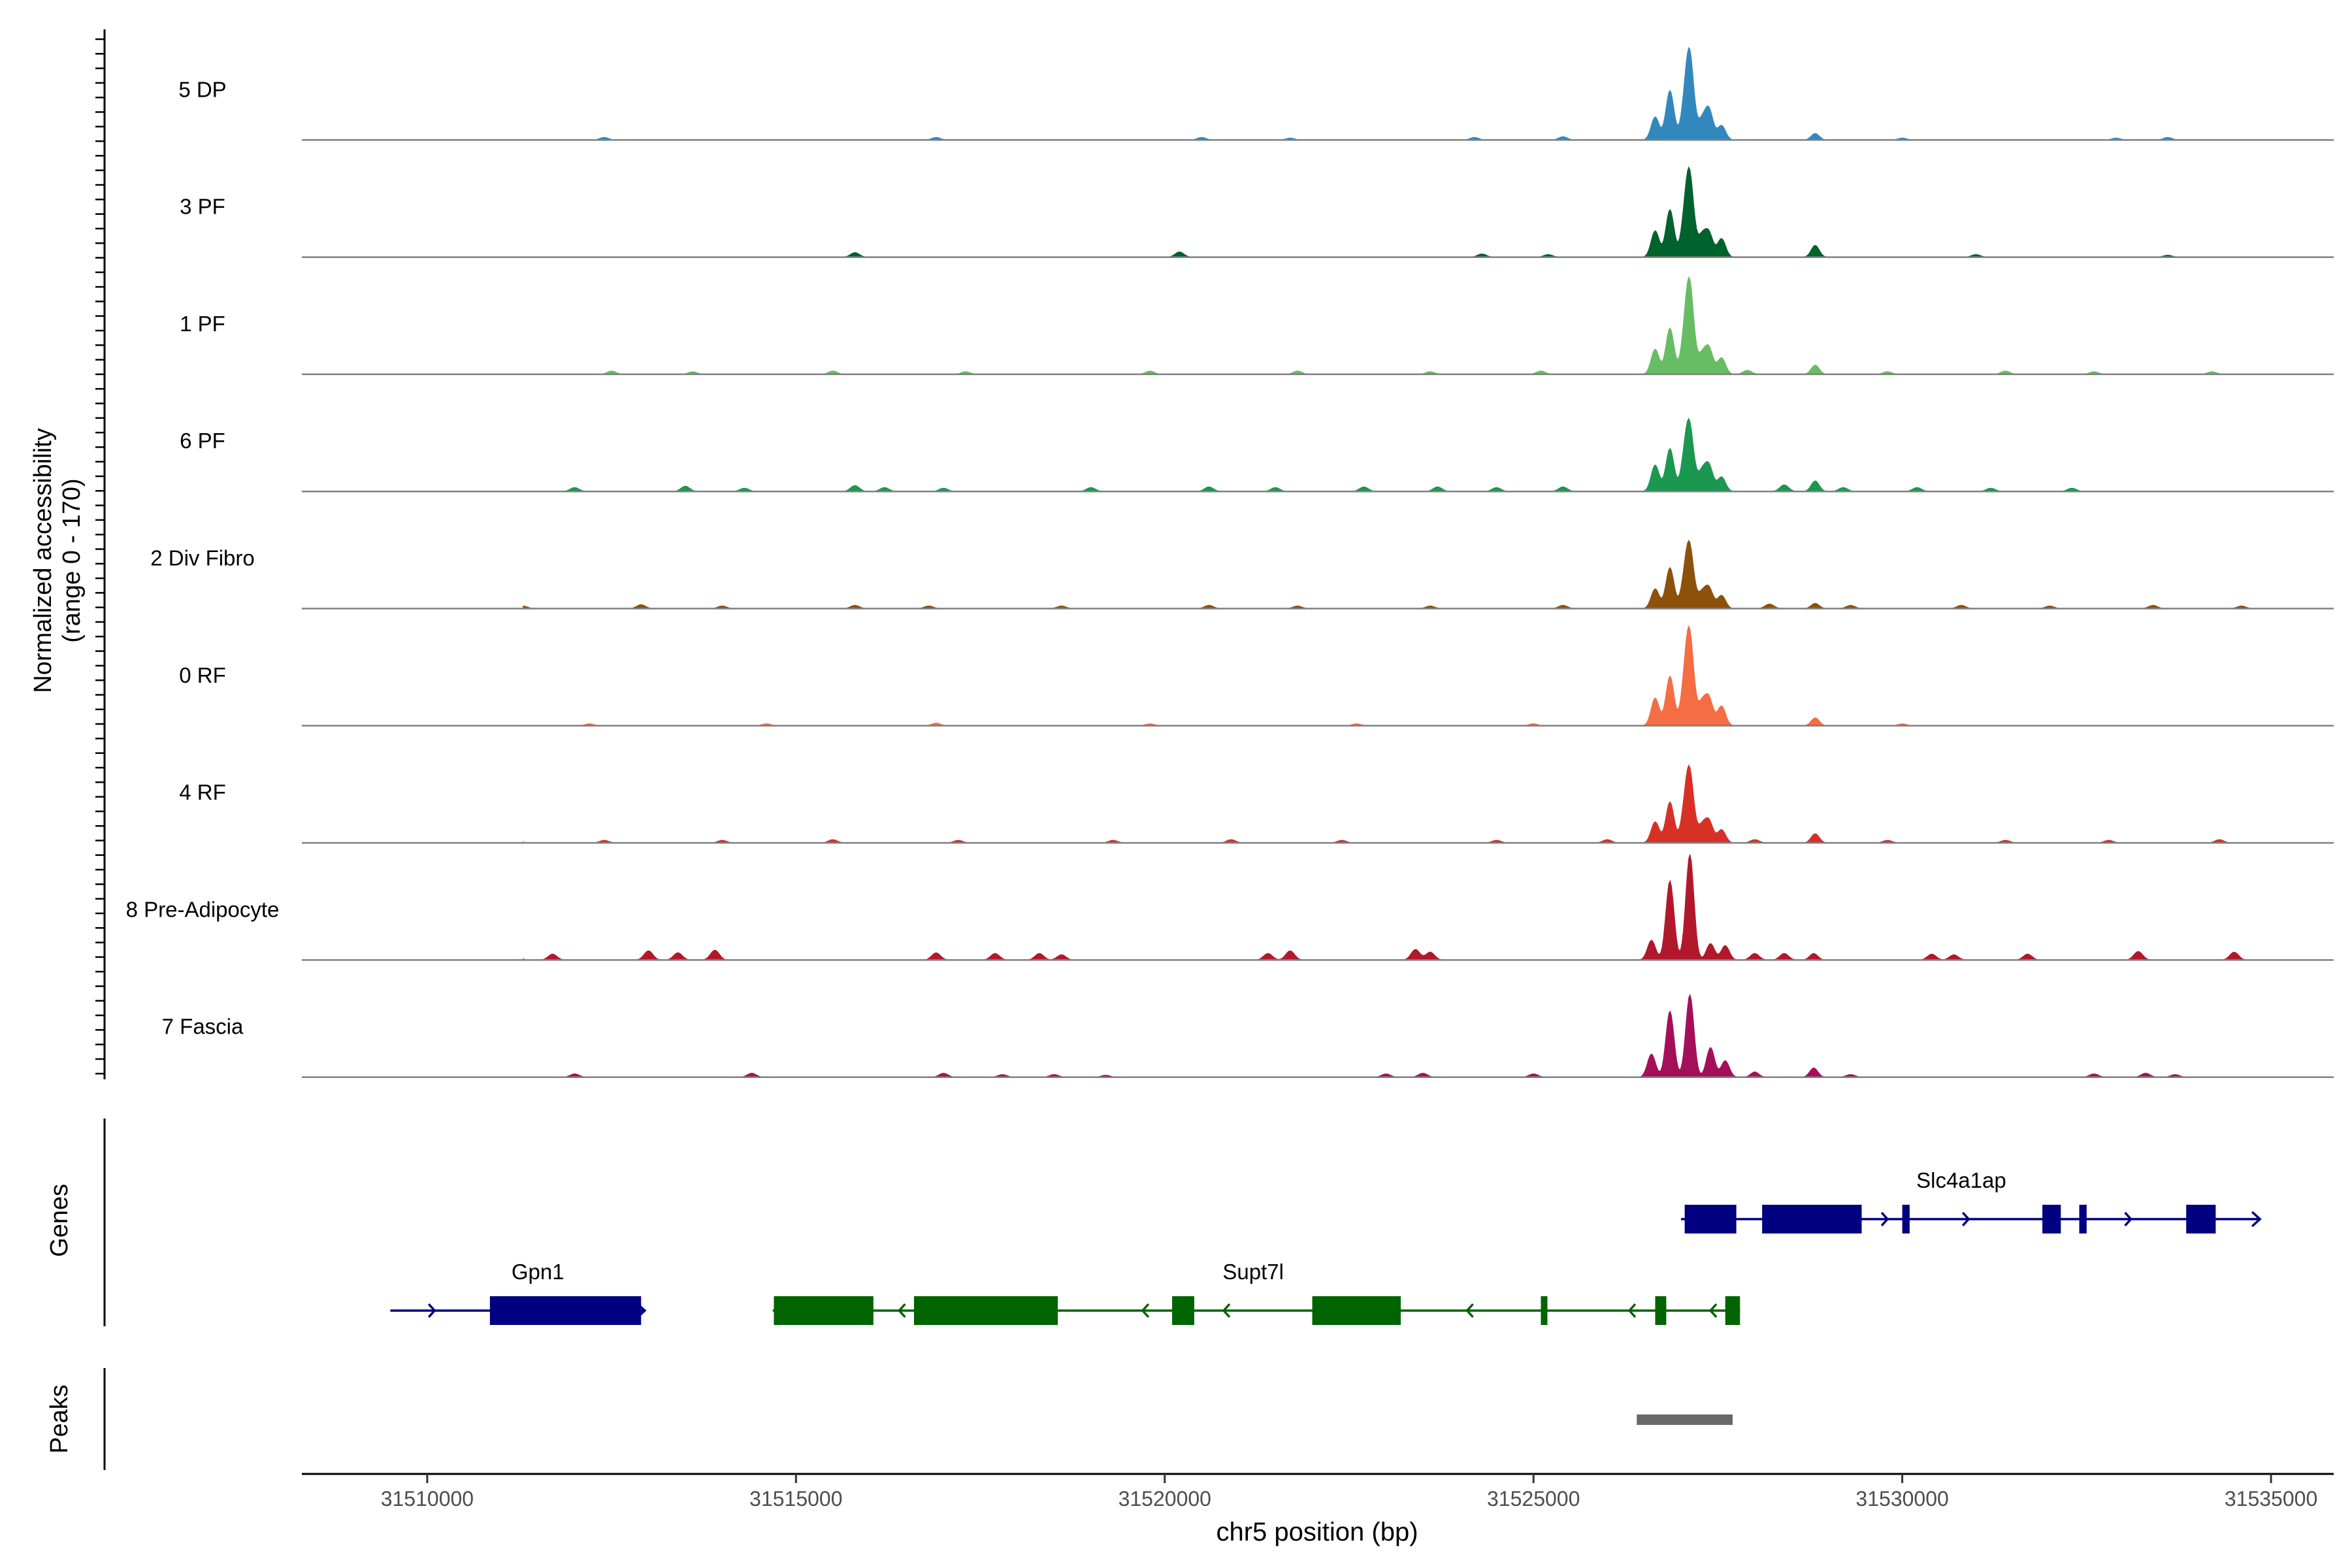 This screenshot has height=1568, width=2352. I want to click on gene: Slc4a1ap, so click(1971, 1200).